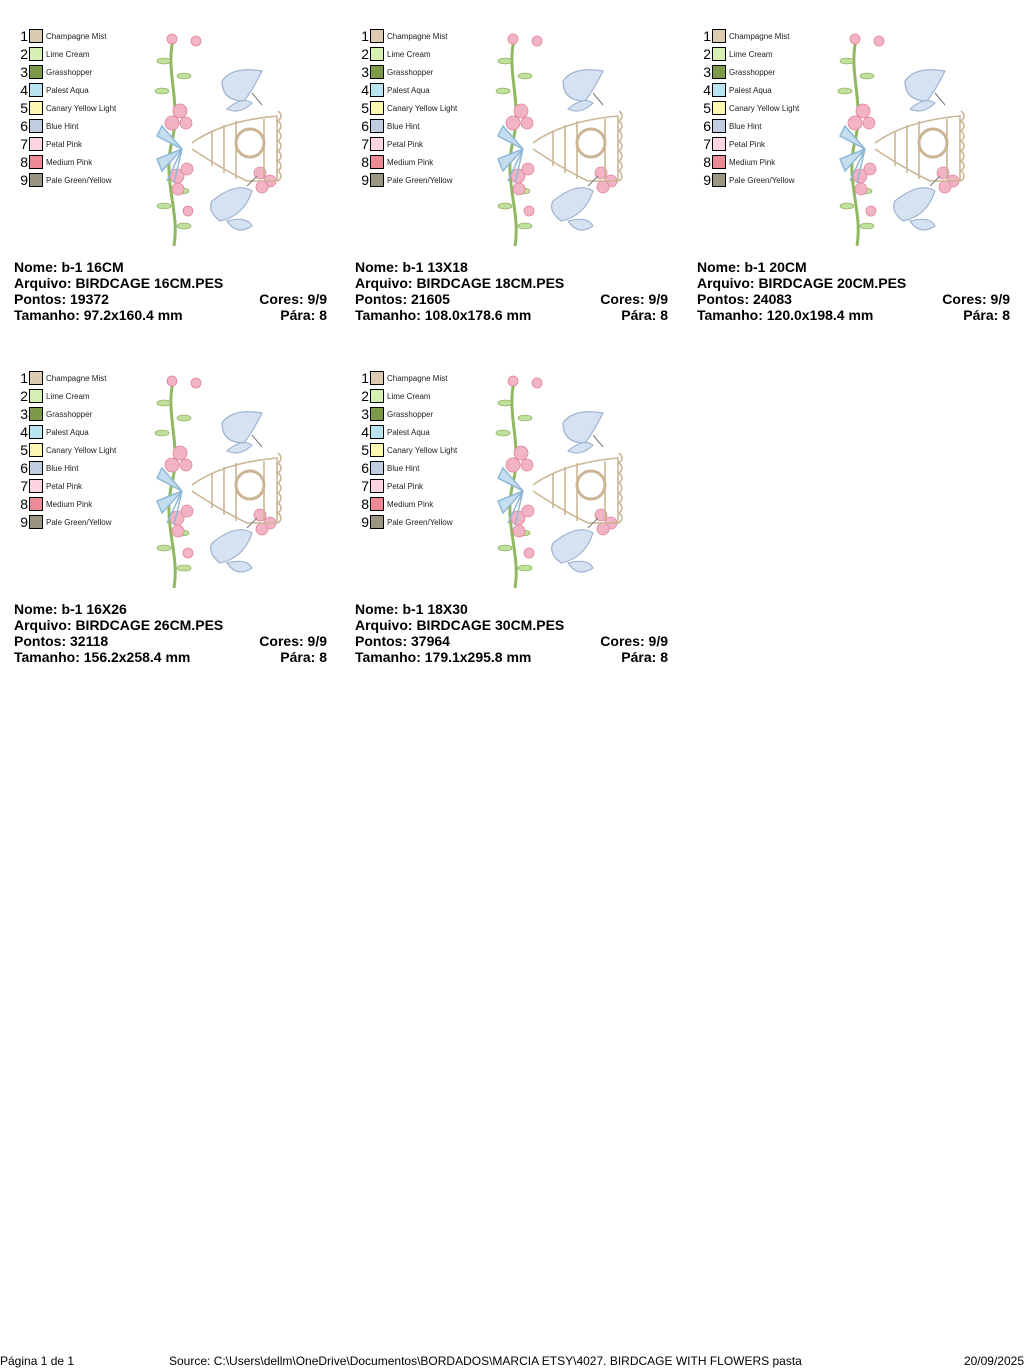  Describe the element at coordinates (69, 267) in the screenshot. I see `design-name: Nome: b-1 16CM` at that location.